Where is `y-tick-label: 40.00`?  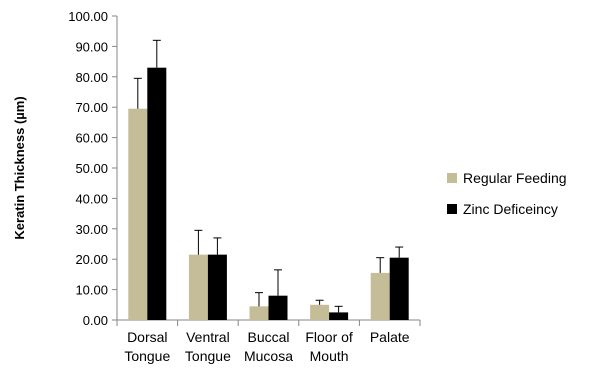 y-tick-label: 40.00 is located at coordinates (91, 198).